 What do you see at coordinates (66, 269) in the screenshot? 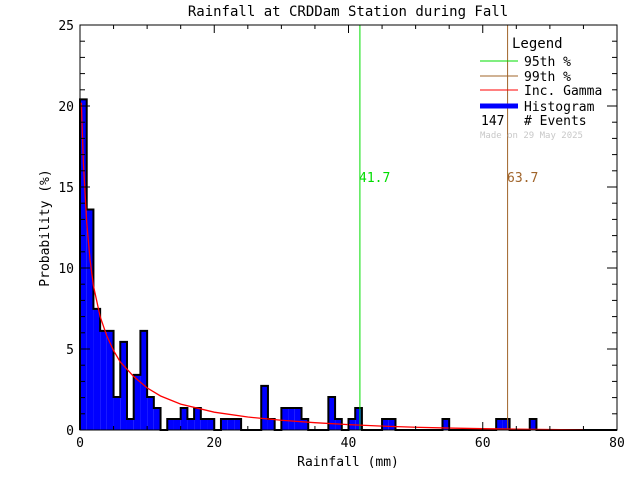
I see `y-tick-label: 10` at bounding box center [66, 269].